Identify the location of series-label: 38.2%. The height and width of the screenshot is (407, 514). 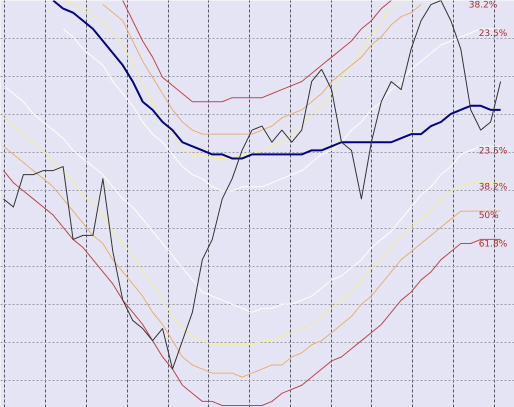
(493, 187).